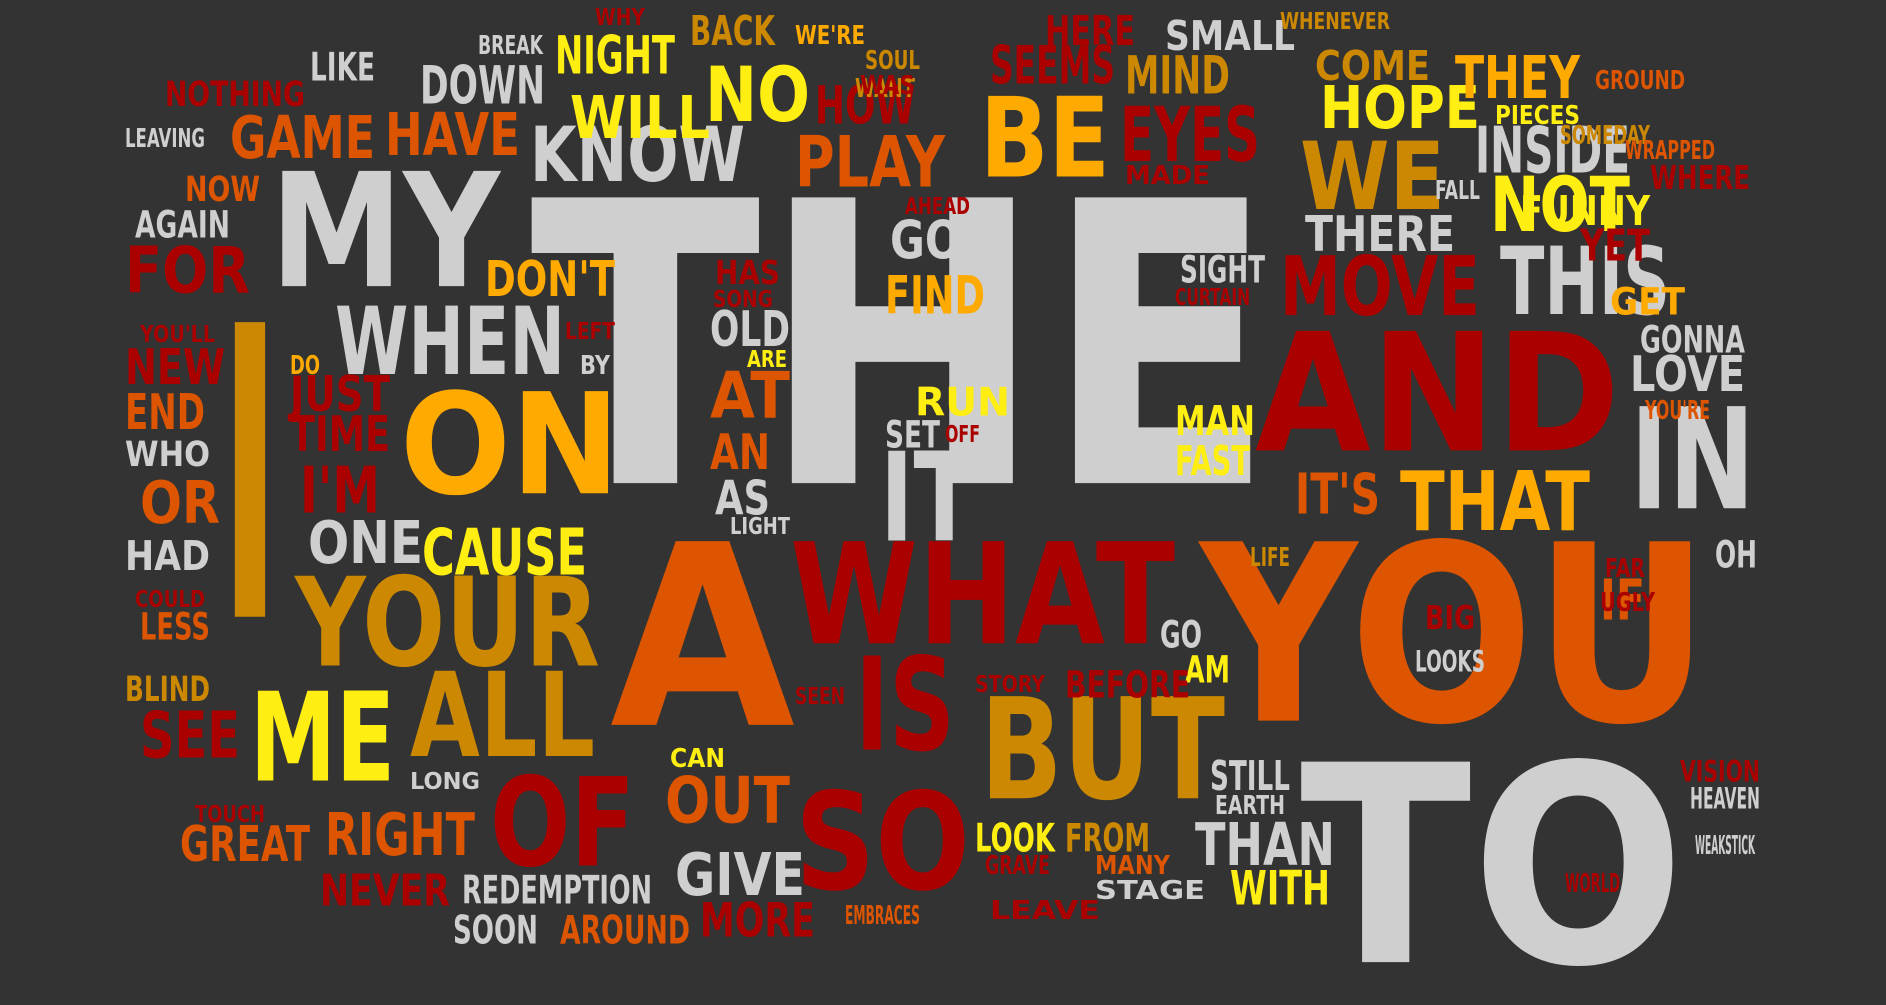 The image size is (1886, 1005). Describe the element at coordinates (870, 163) in the screenshot. I see `word-play: PLAY` at that location.